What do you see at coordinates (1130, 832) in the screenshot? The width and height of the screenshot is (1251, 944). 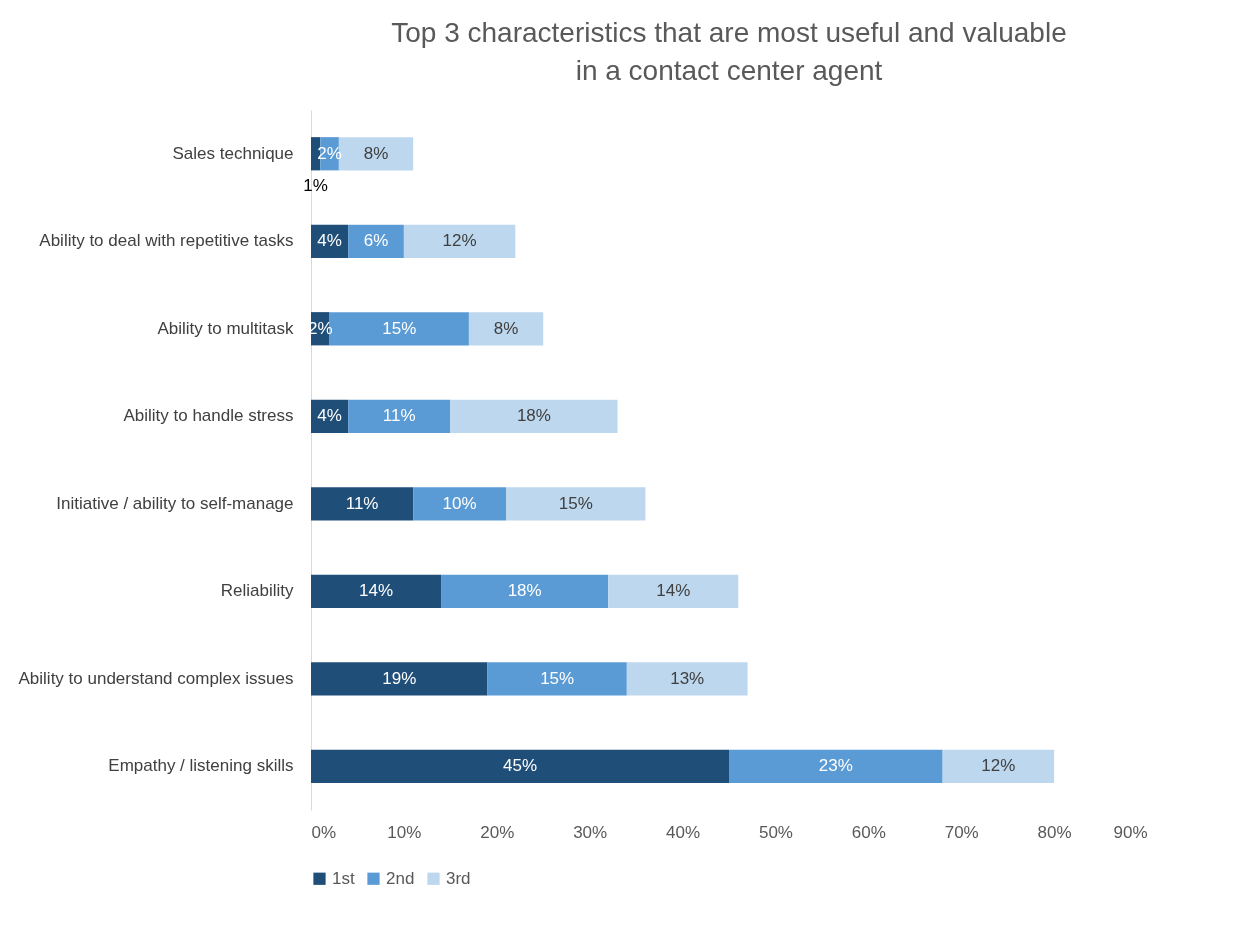 I see `x-tick-label: 90%` at bounding box center [1130, 832].